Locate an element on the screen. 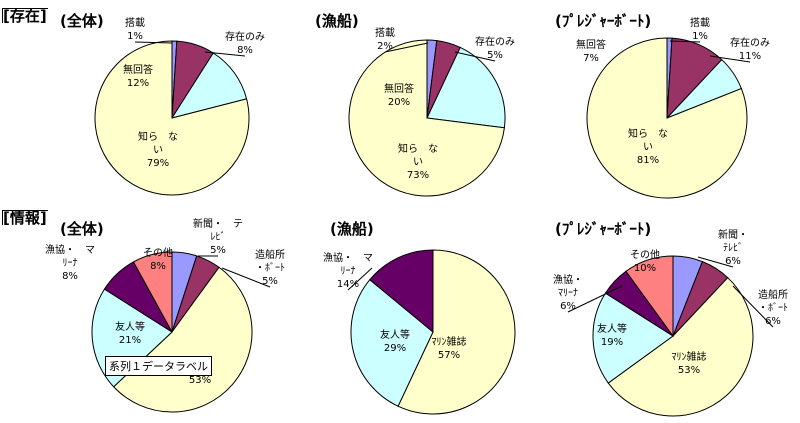  slice-label: 友人等 19% is located at coordinates (612, 335).